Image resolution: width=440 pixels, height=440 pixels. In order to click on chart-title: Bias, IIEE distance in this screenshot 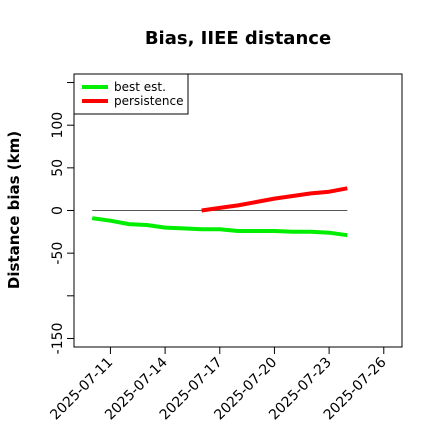, I will do `click(238, 38)`.